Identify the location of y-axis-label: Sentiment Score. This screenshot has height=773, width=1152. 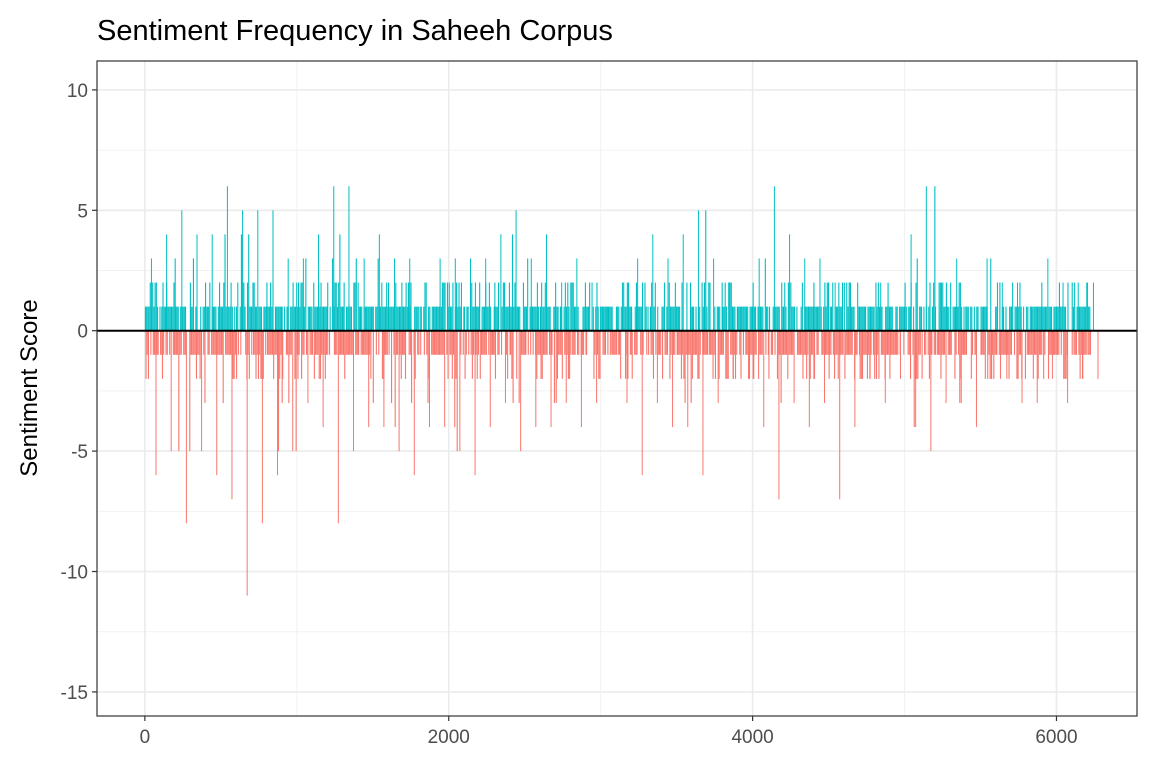
(29, 387).